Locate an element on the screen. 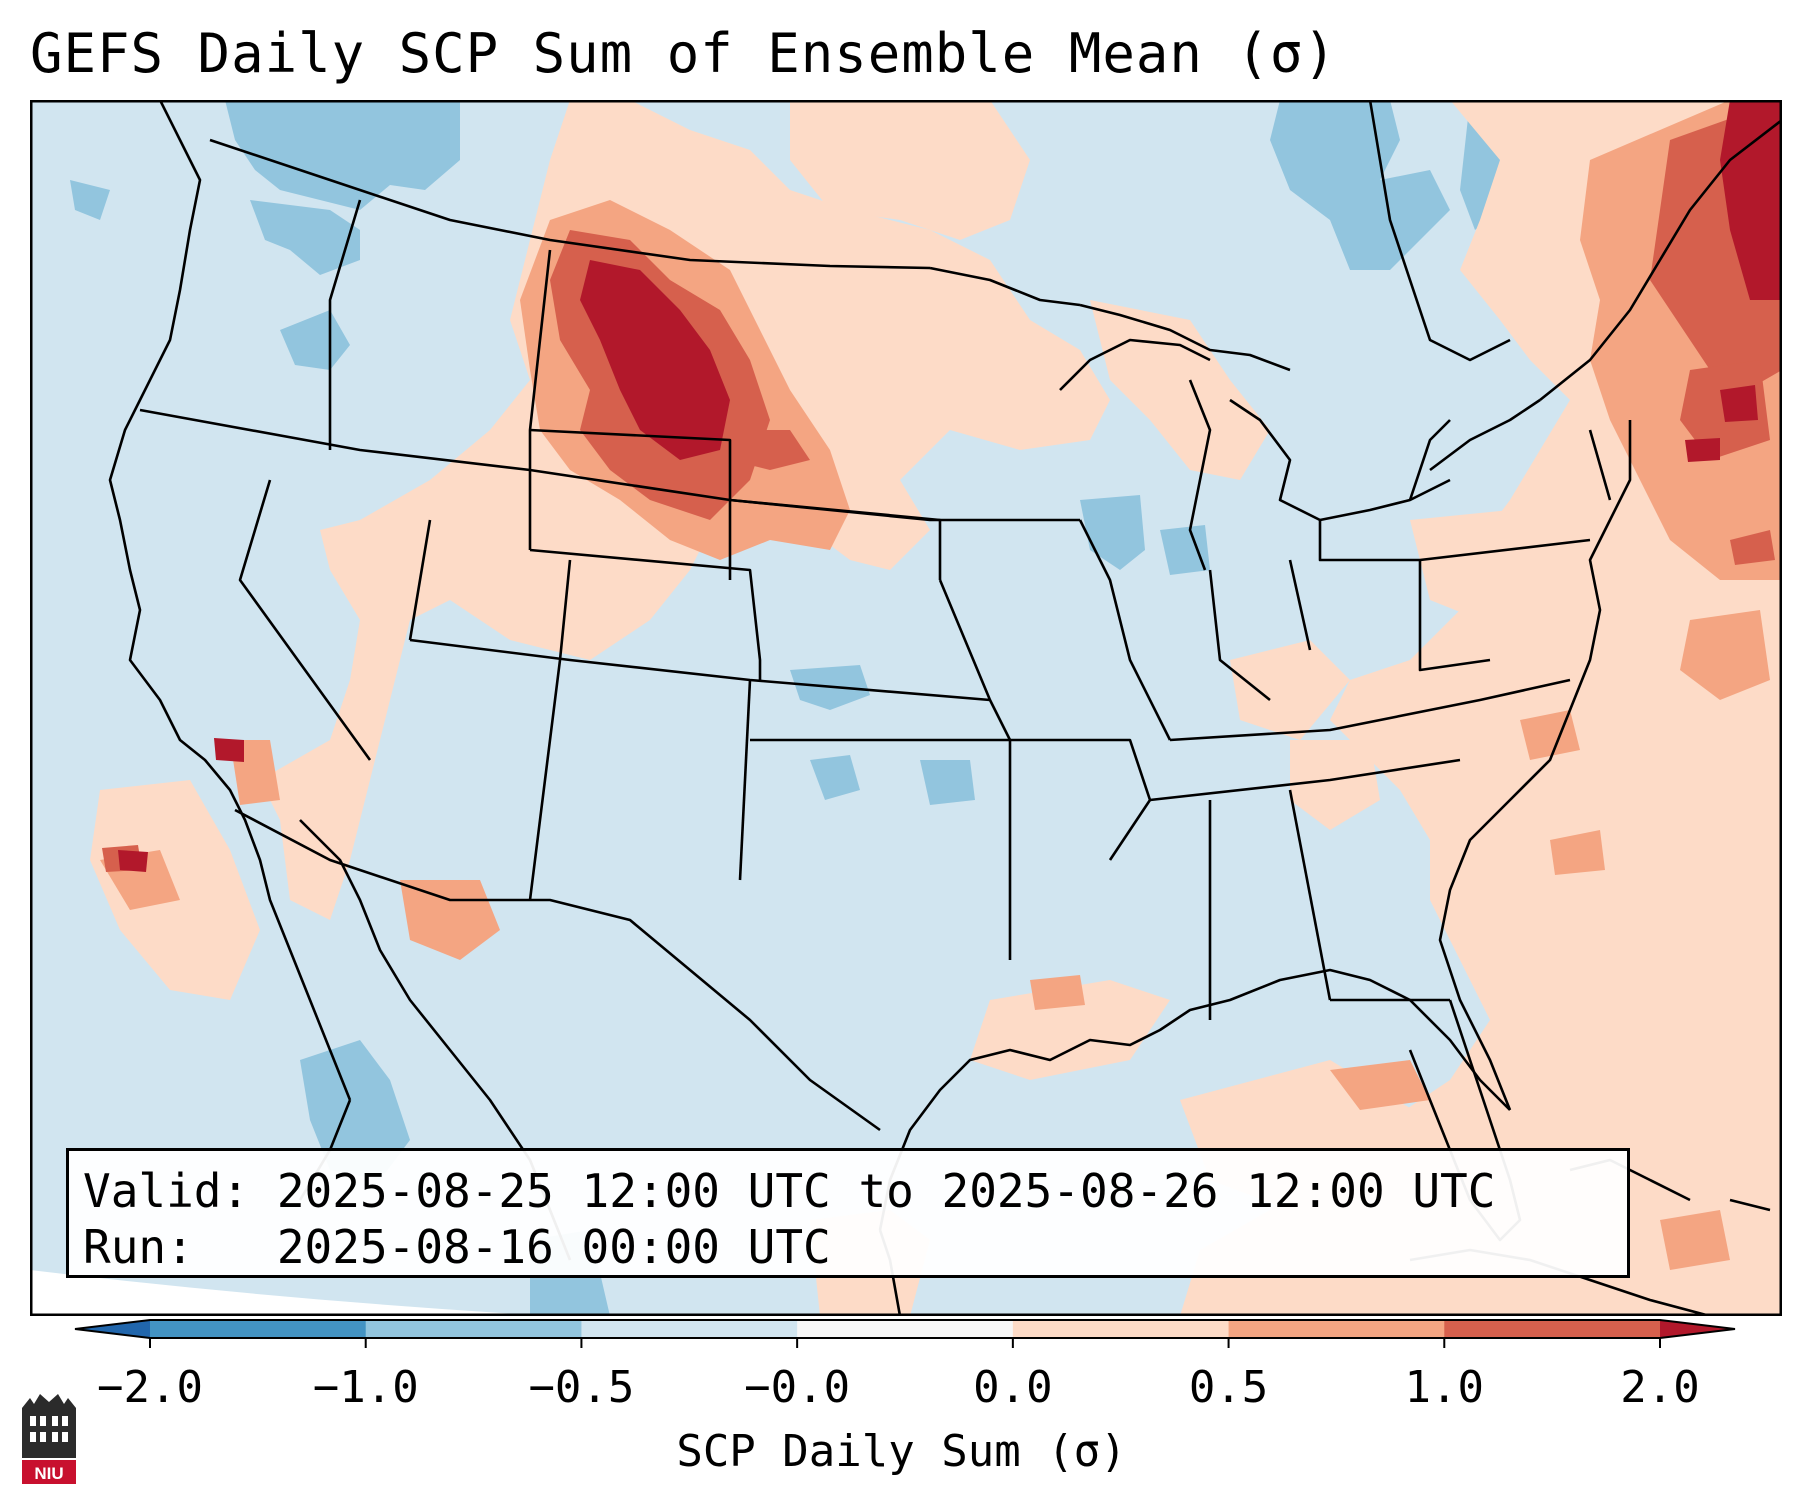 The width and height of the screenshot is (1803, 1506). colorbar-extend-high is located at coordinates (1697, 1329).